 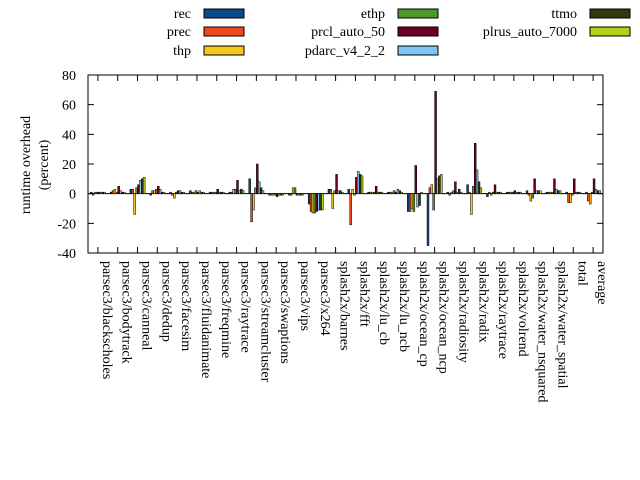 I want to click on x-tick-label: parsec3/swaptions, so click(x=284, y=312).